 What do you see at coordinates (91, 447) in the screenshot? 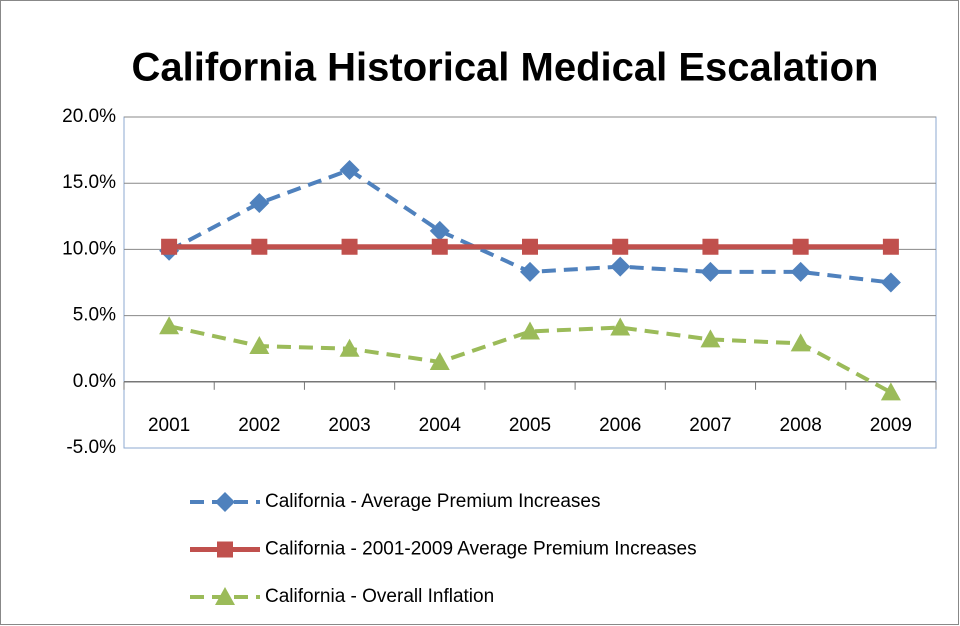
I see `y-tick-label: -5.0%` at bounding box center [91, 447].